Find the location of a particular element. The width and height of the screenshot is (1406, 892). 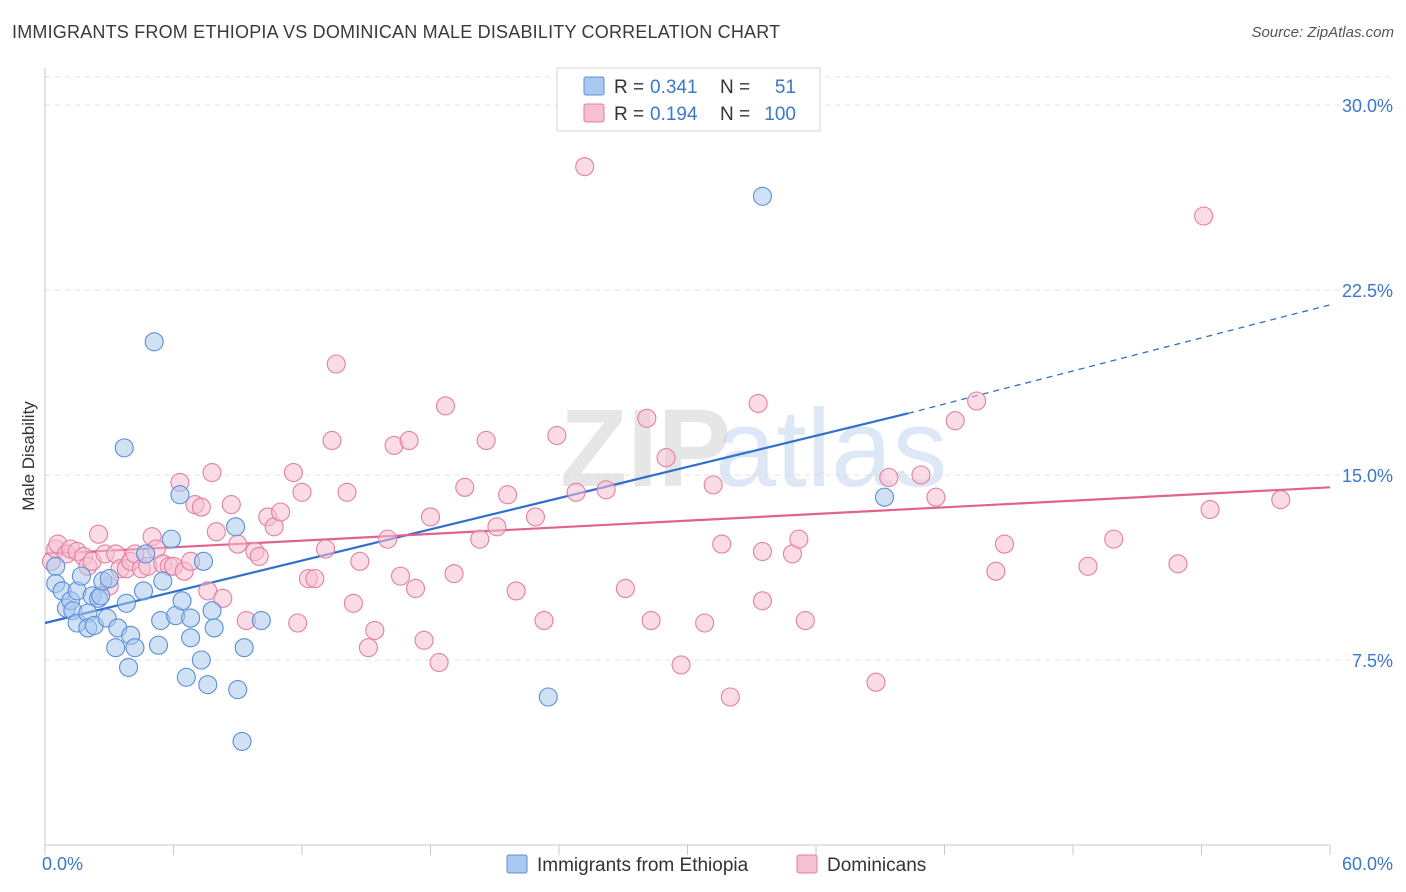

watermark-zip: ZIP is located at coordinates (645, 448).